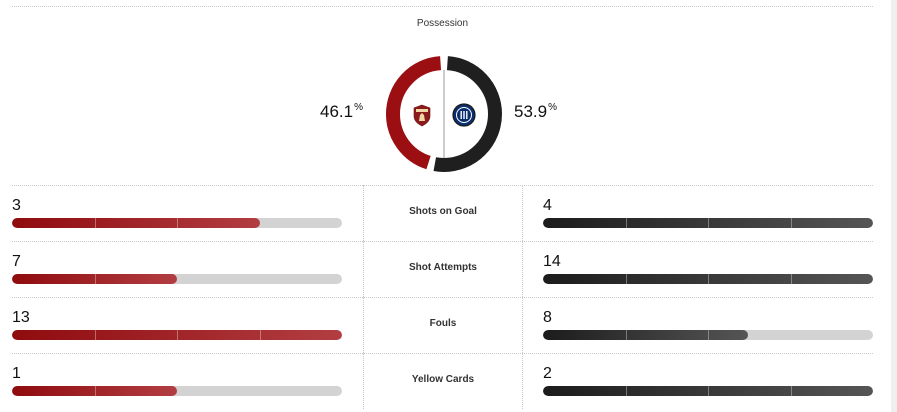 This screenshot has height=412, width=897. Describe the element at coordinates (358, 108) in the screenshot. I see `possession-home-unit: %` at that location.